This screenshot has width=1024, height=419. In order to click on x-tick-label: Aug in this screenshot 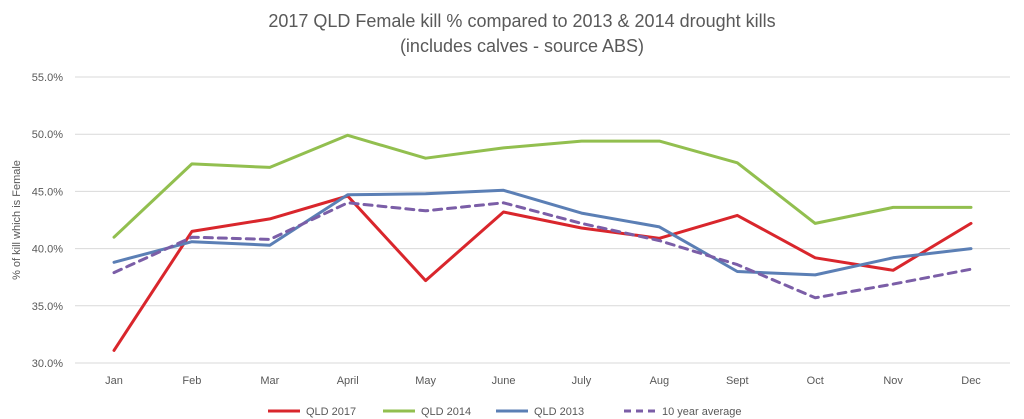, I will do `click(660, 381)`.